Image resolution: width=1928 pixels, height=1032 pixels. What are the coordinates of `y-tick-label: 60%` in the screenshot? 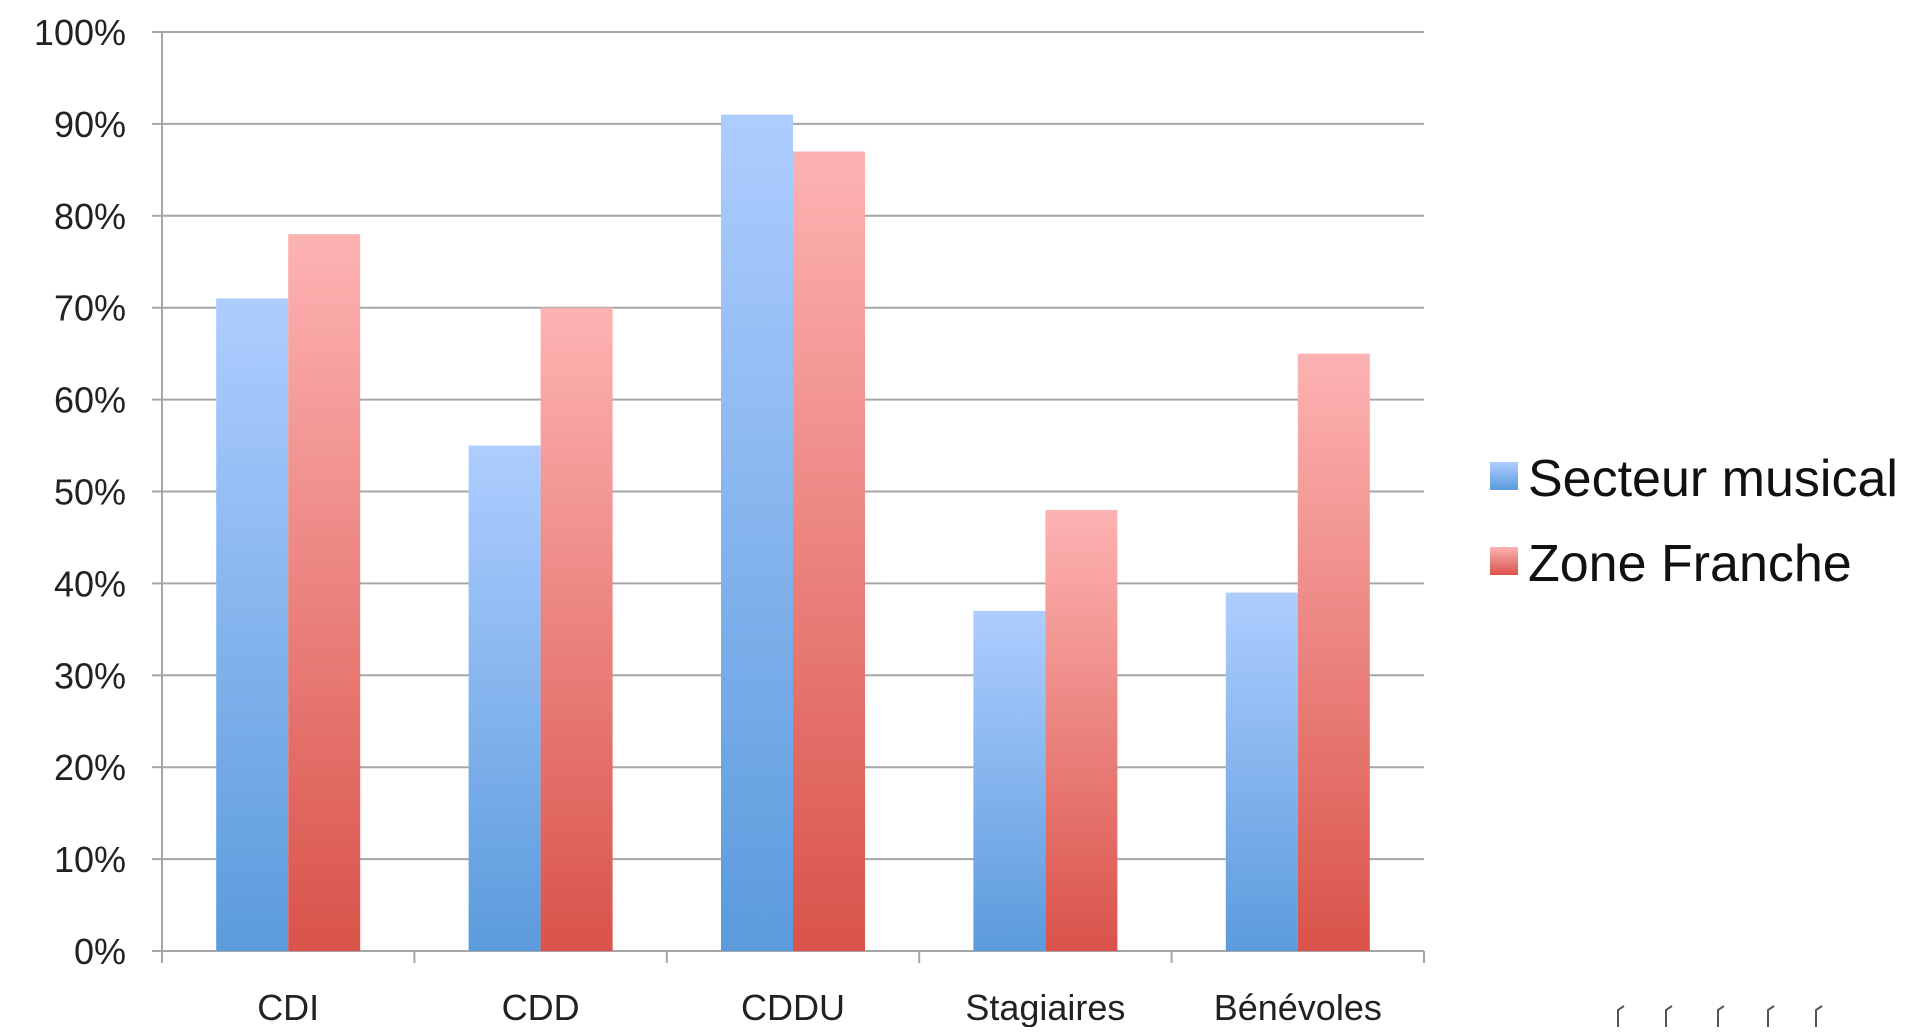 It's located at (90, 400).